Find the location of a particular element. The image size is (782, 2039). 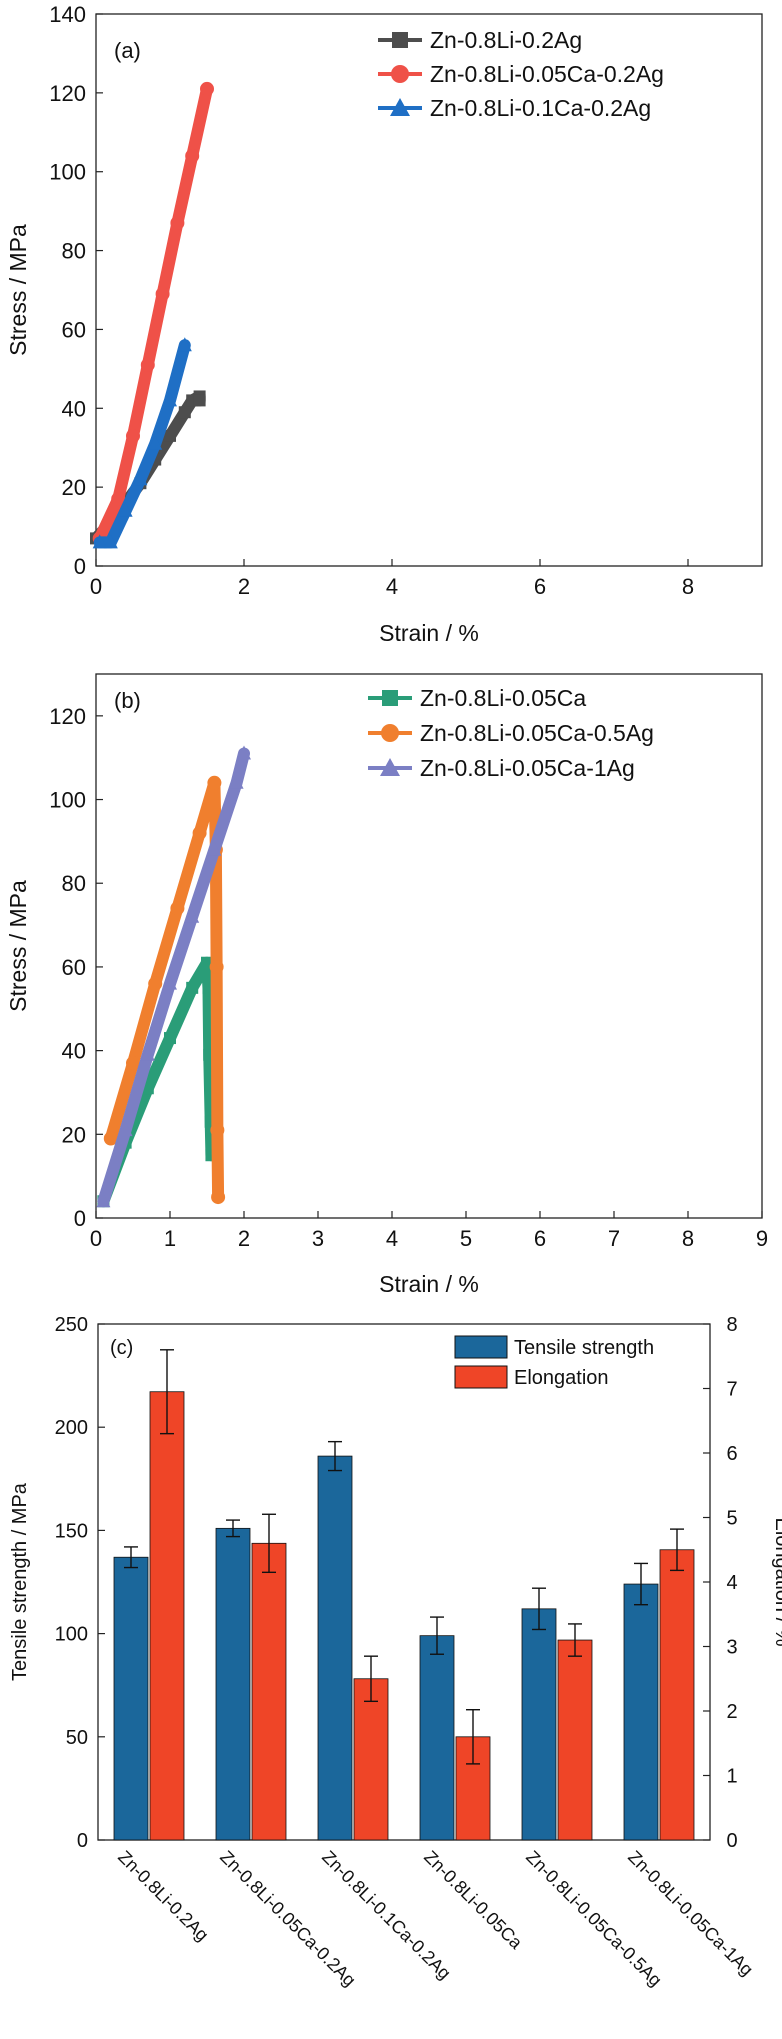

legend-entry: Tensile strength is located at coordinates (554, 1347).